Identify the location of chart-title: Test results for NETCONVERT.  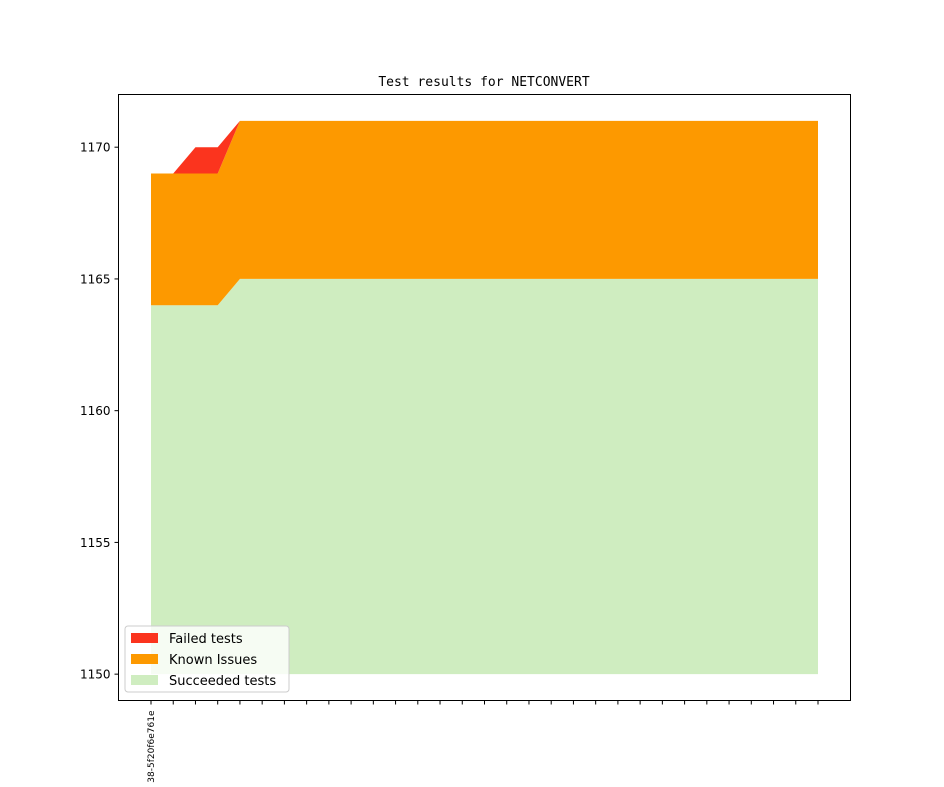
(483, 82).